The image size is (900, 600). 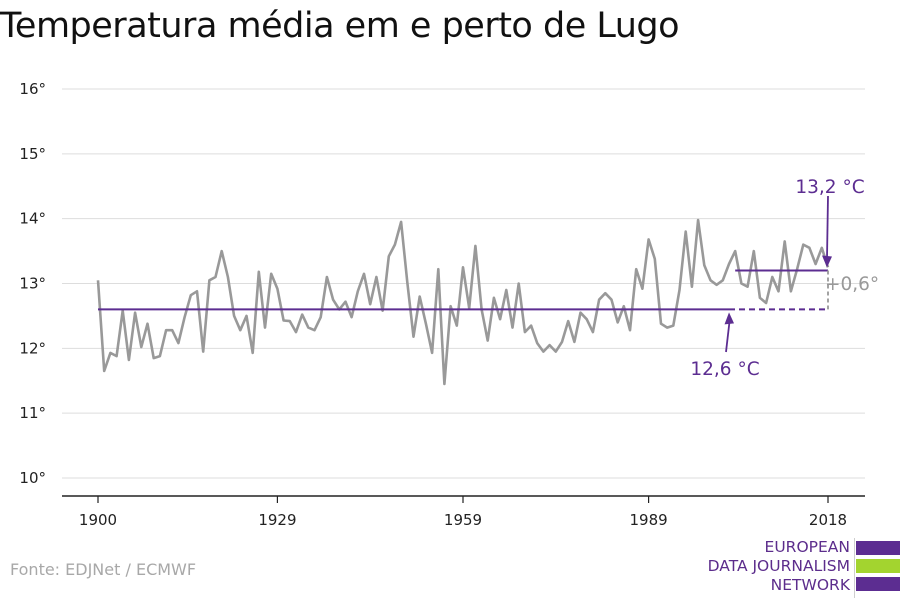 I want to click on y-tick-label-15: 15°, so click(x=32, y=154).